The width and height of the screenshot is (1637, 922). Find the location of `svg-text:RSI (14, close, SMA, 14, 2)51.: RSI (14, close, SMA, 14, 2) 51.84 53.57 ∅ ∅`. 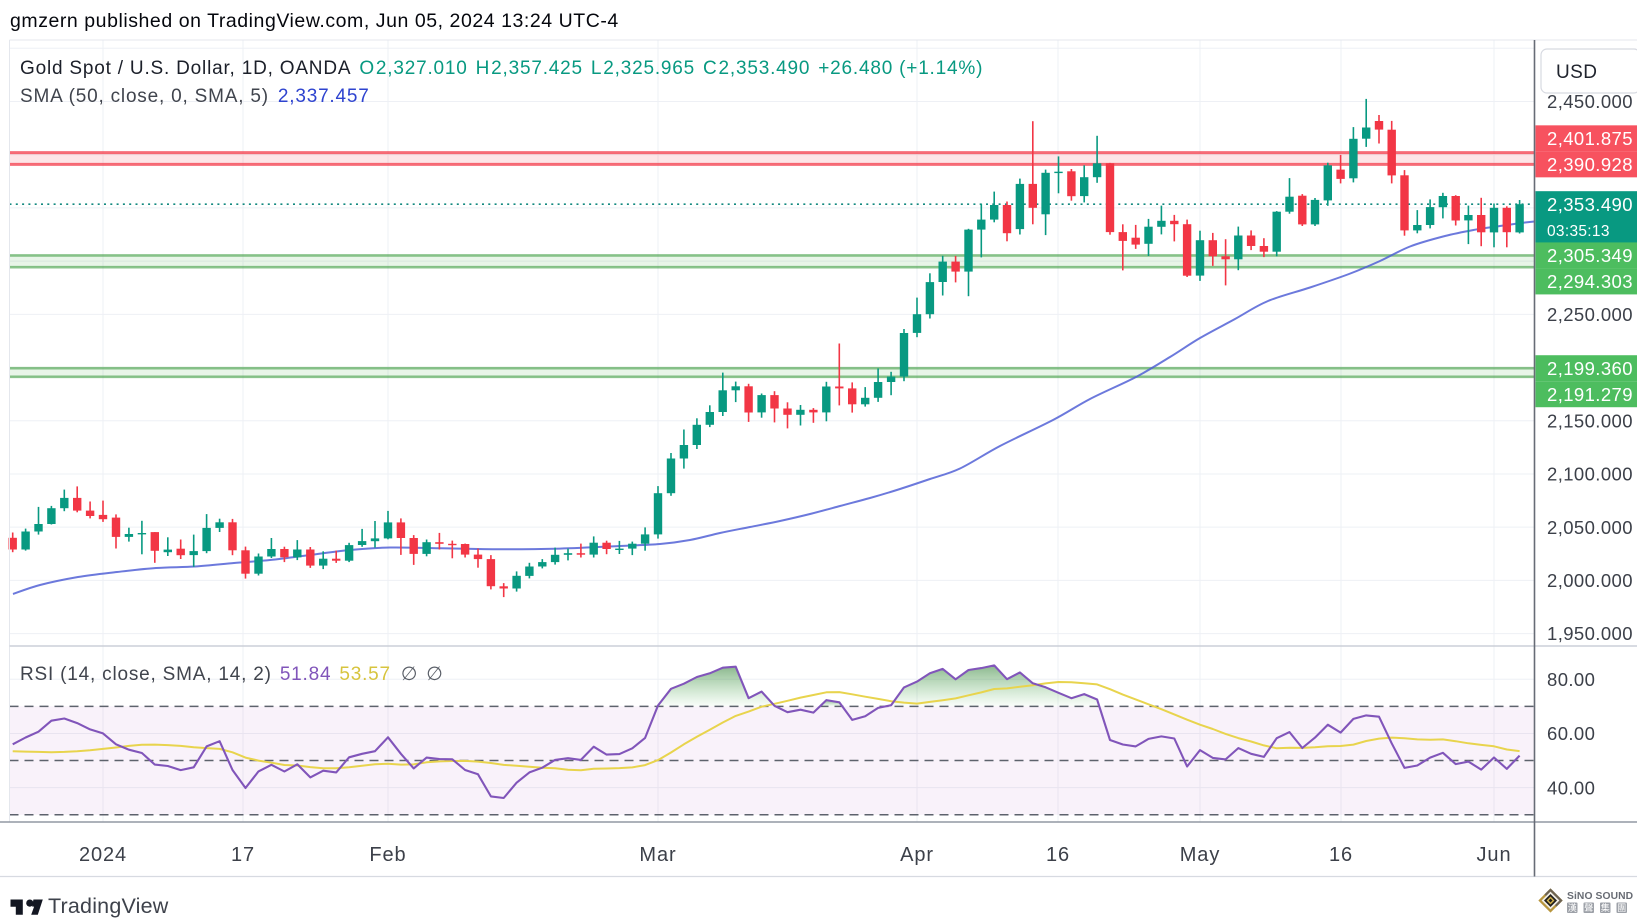

svg-text:RSI (14, close, SMA, 14, 2)51.: RSI (14, close, SMA, 14, 2) 51.84 53.57 ∅ ∅ is located at coordinates (232, 674).